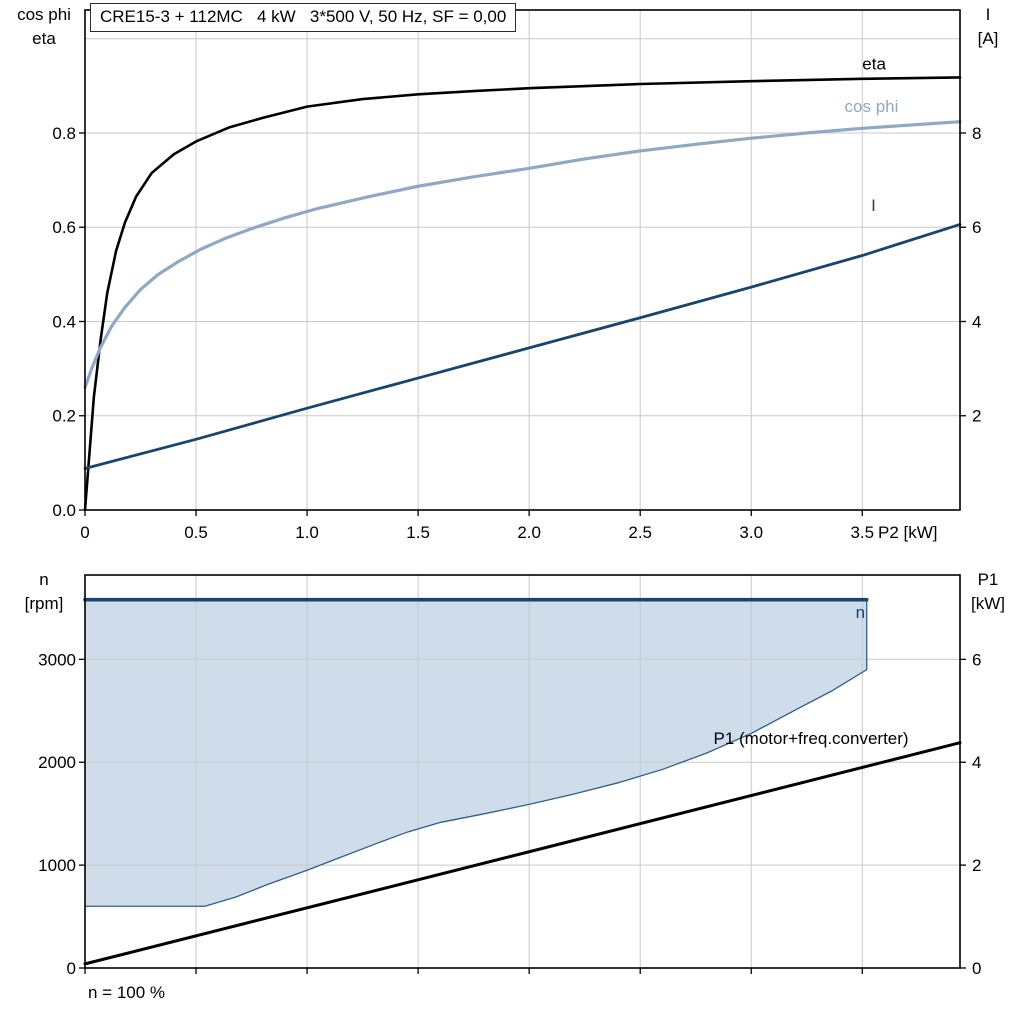 The height and width of the screenshot is (1024, 1024). Describe the element at coordinates (874, 63) in the screenshot. I see `series-label-eta: eta` at that location.